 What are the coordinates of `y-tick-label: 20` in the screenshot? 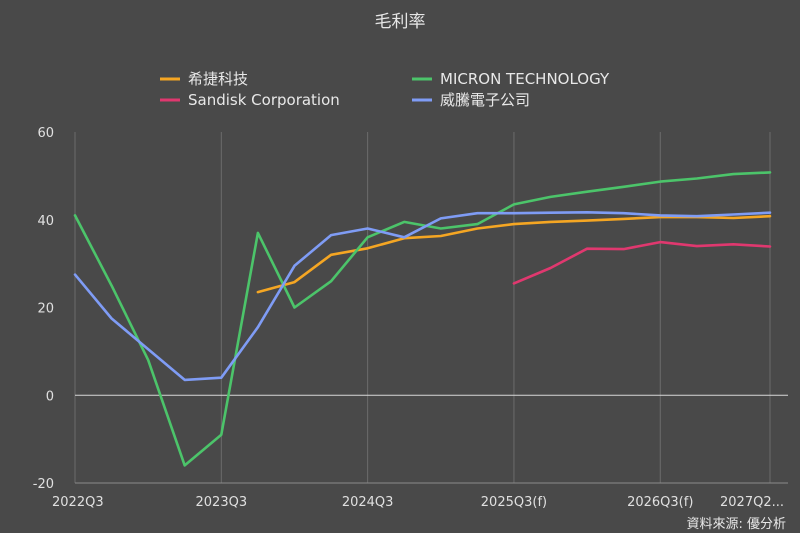 It's located at (45, 309).